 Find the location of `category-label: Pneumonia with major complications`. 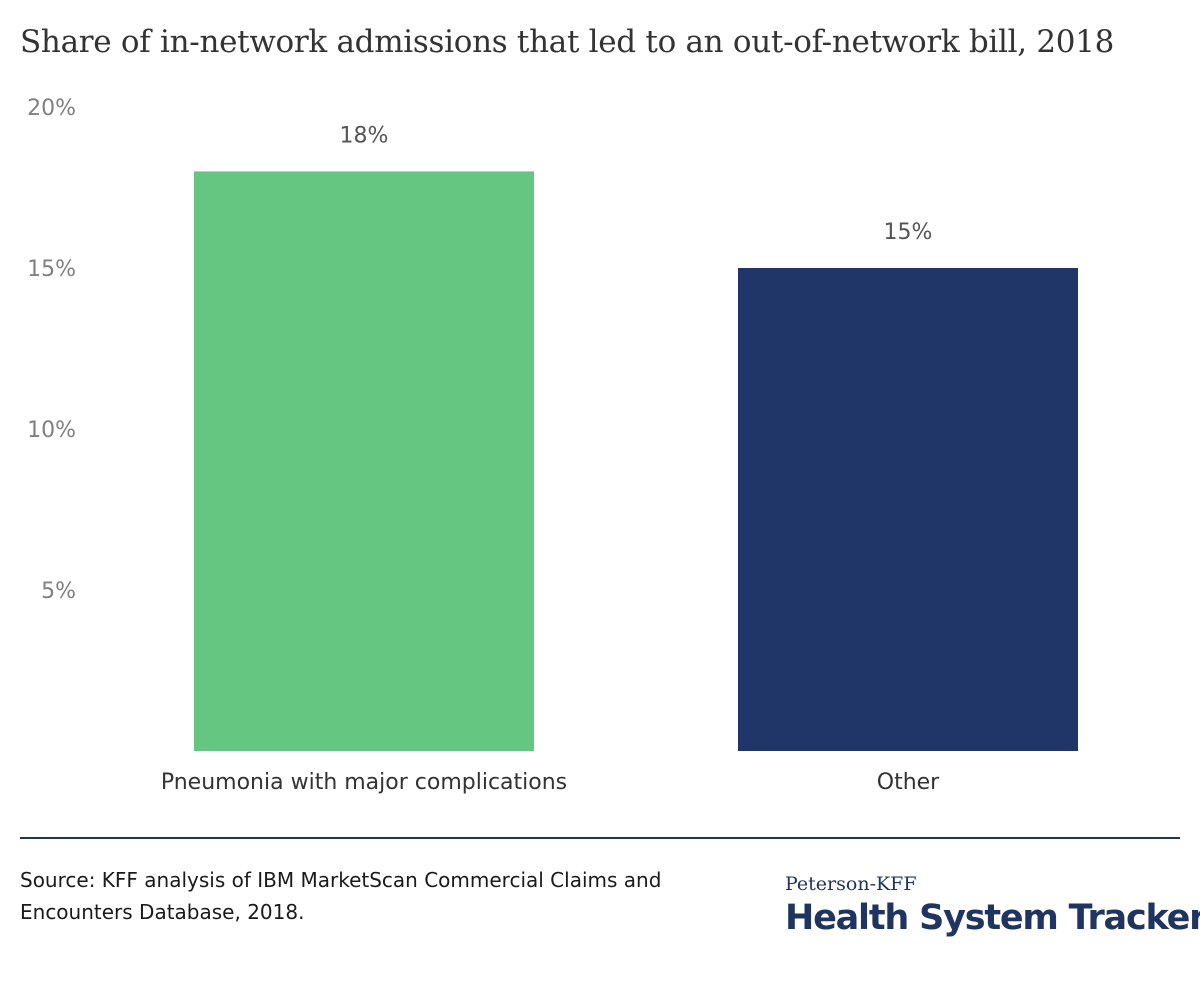

category-label: Pneumonia with major complications is located at coordinates (364, 782).